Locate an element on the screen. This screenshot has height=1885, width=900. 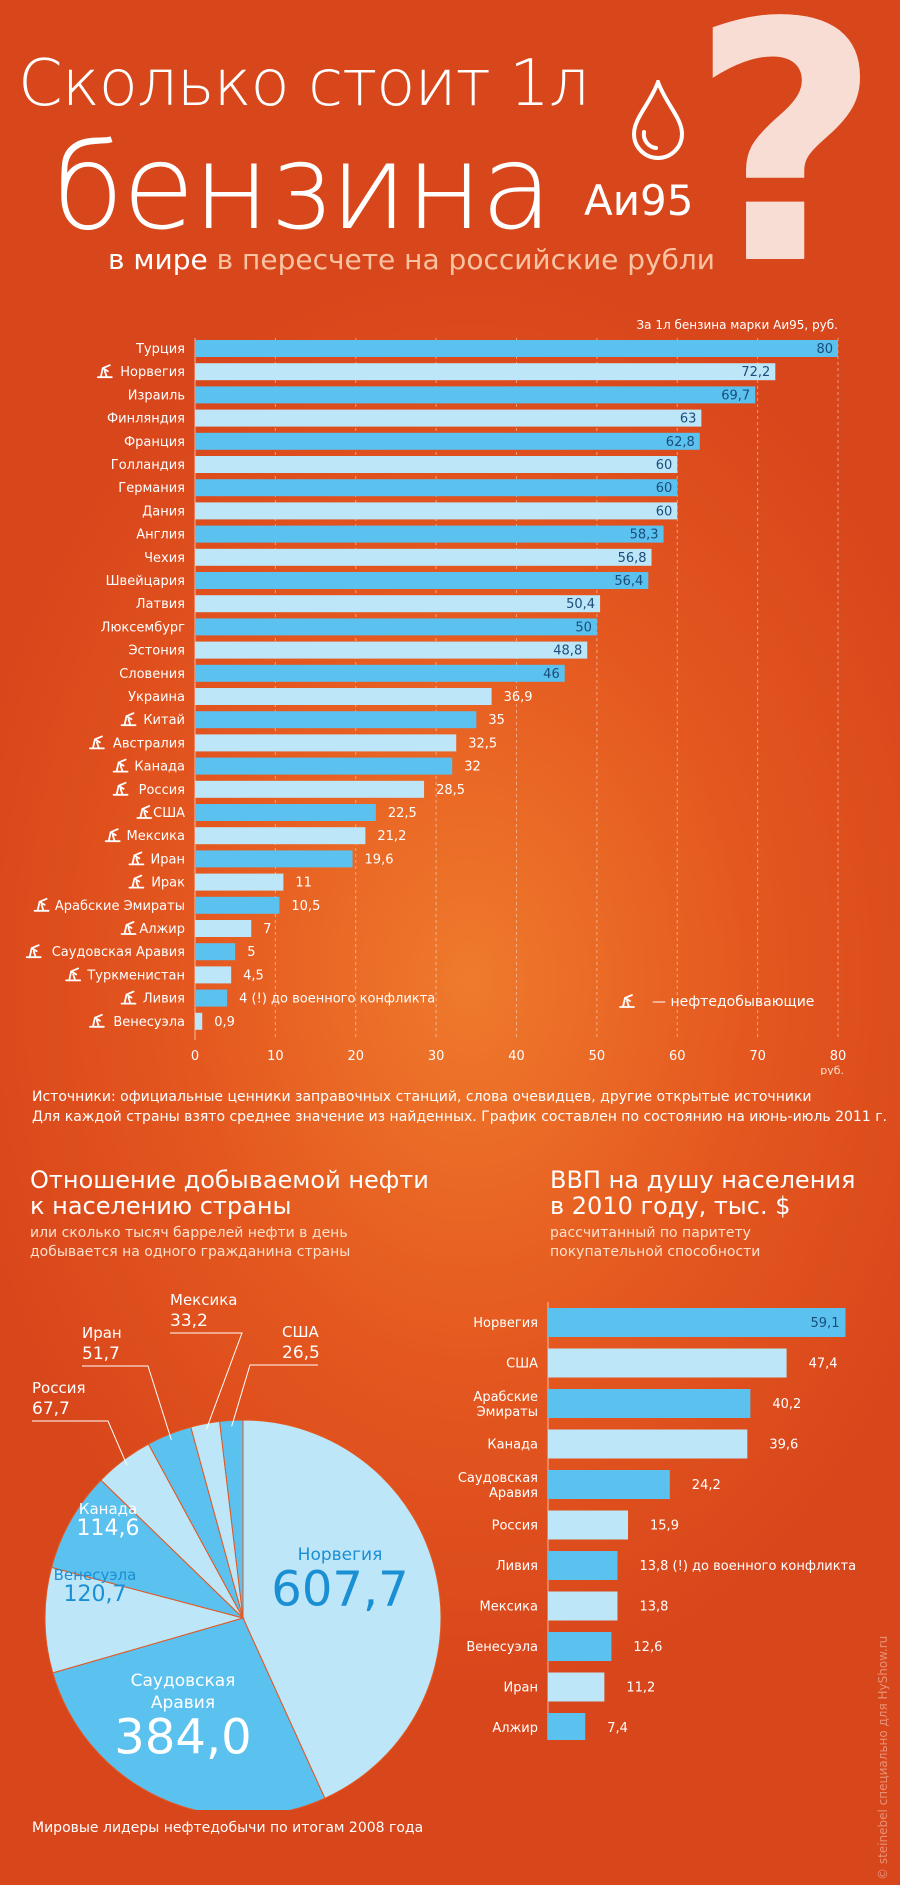
subtitle: в мире в пересчете на российские рубли is located at coordinates (411, 260).